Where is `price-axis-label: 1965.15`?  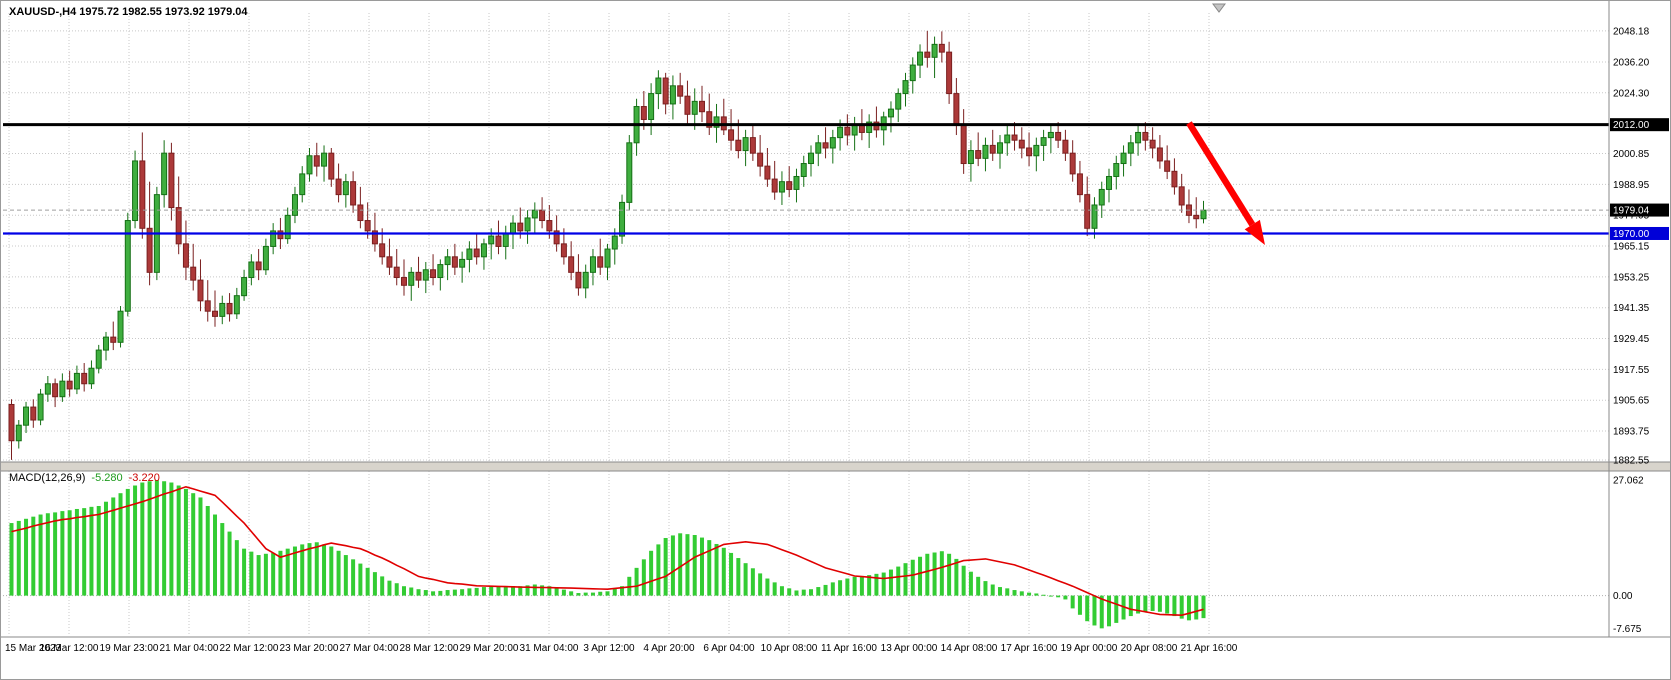 price-axis-label: 1965.15 is located at coordinates (1631, 247).